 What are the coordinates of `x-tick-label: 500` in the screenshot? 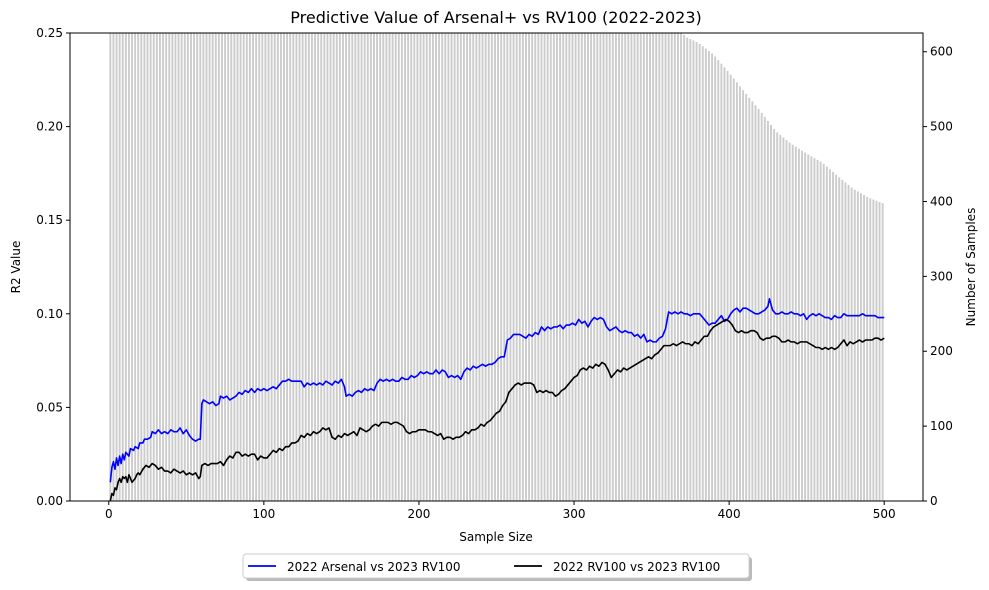 It's located at (884, 514).